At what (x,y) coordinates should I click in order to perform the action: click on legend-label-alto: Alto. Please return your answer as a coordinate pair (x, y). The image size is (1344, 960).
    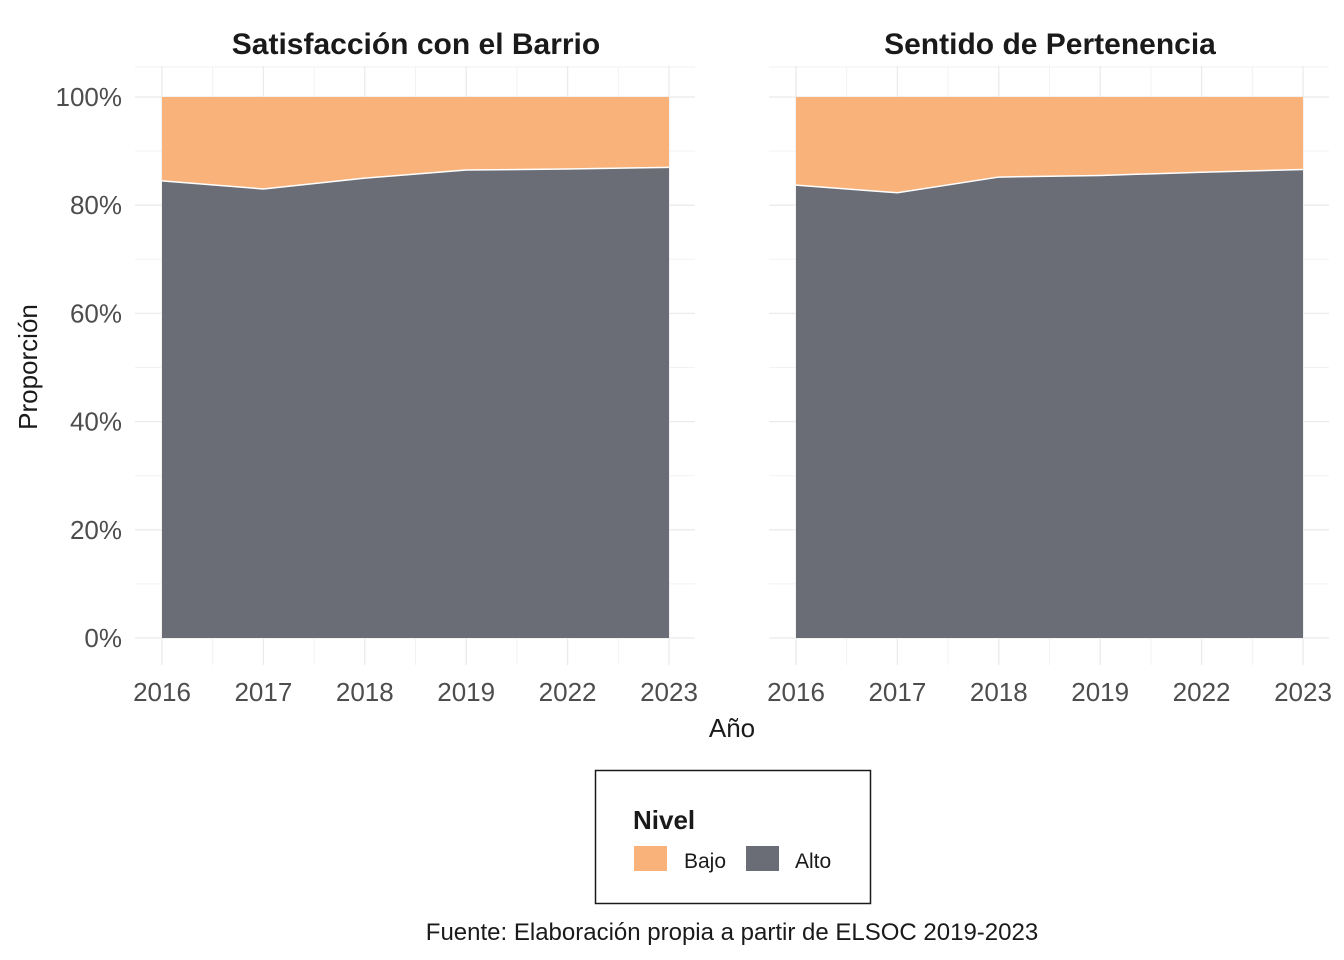
    Looking at the image, I should click on (813, 861).